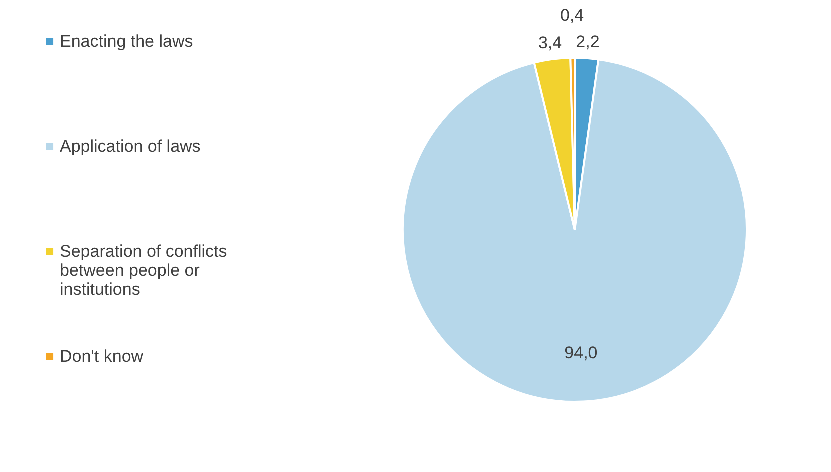 The image size is (831, 472). I want to click on data-label: 94,0, so click(581, 353).